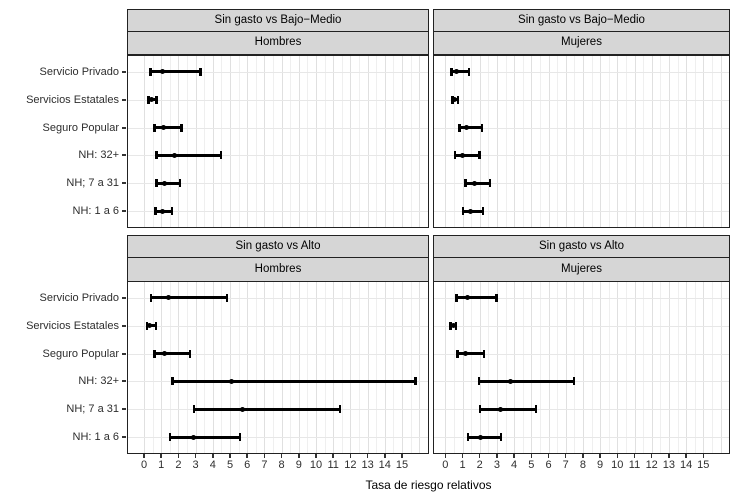  Describe the element at coordinates (428, 485) in the screenshot. I see `x-axis-title: Tasa de riesgo relativos` at that location.